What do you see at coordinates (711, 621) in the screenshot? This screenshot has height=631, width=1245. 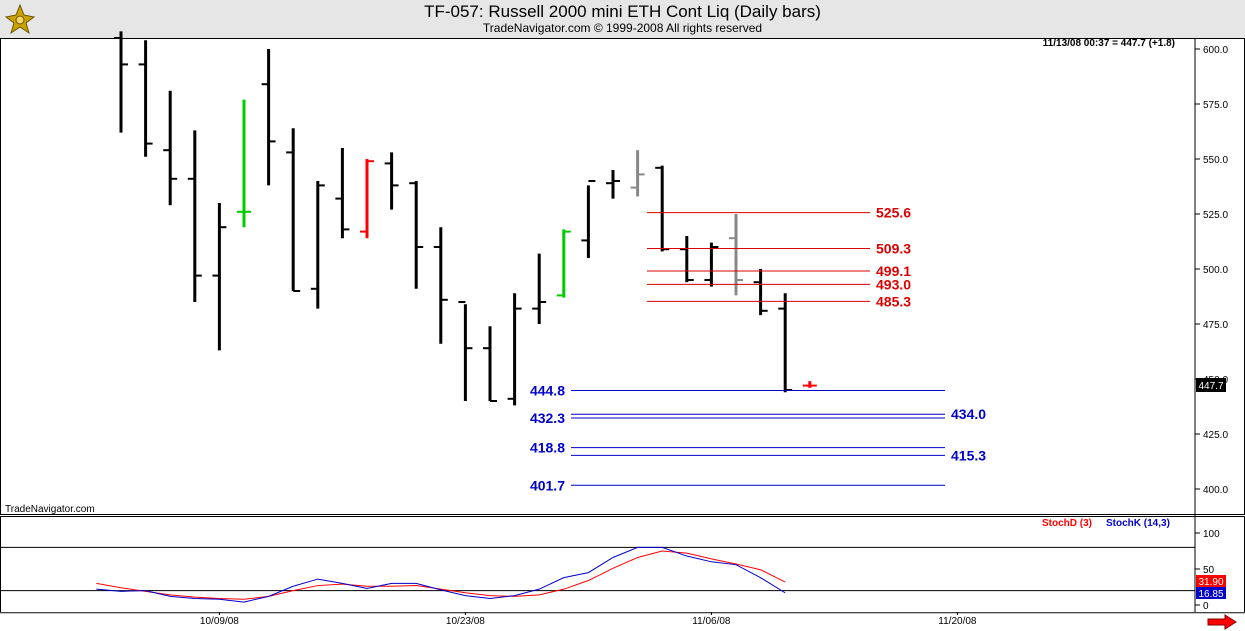 I see `x-tick-label: 11/06/08` at bounding box center [711, 621].